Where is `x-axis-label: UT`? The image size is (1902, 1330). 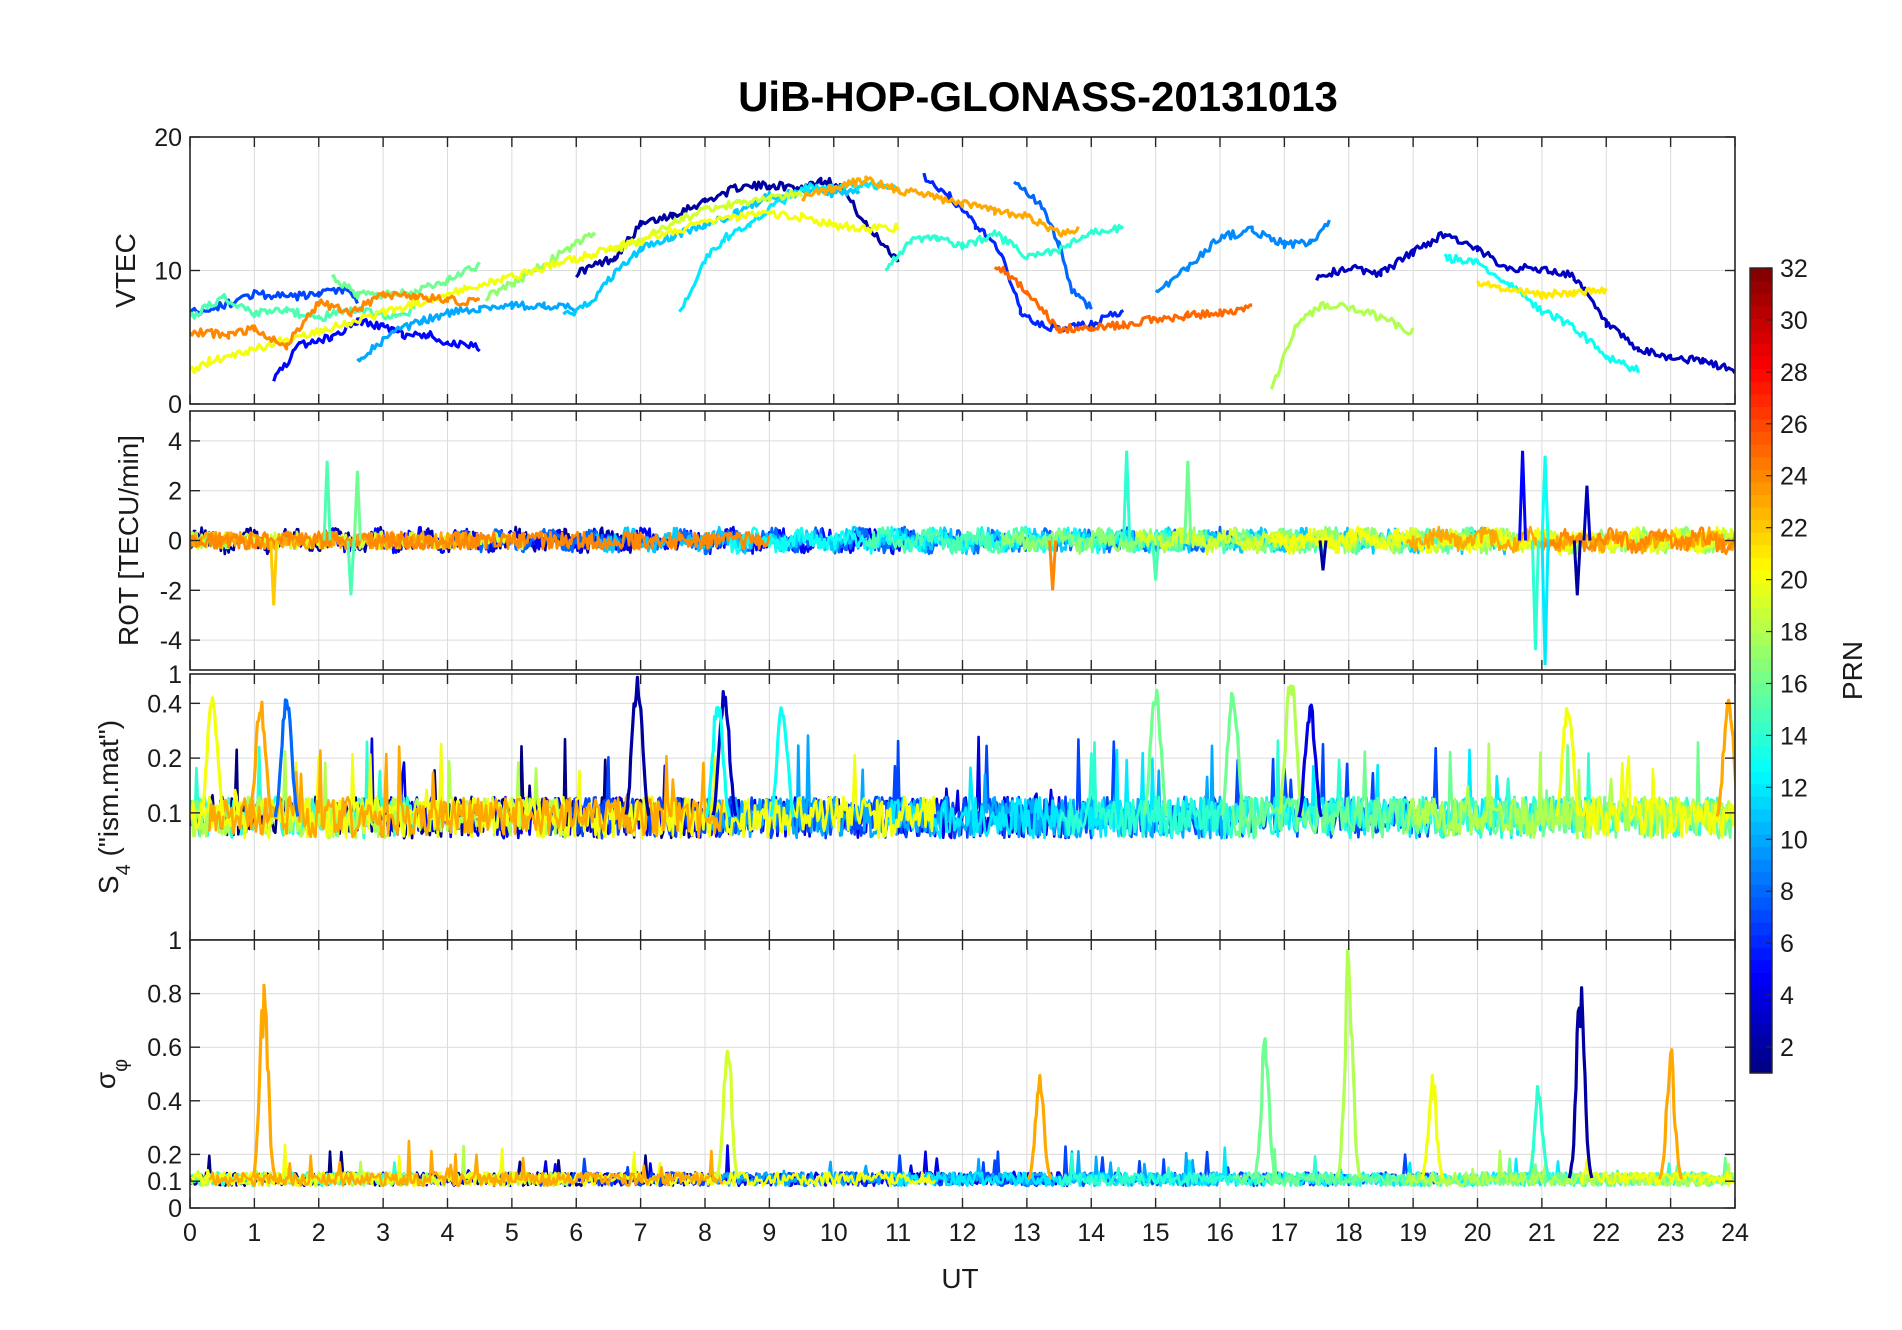
x-axis-label: UT is located at coordinates (959, 1278).